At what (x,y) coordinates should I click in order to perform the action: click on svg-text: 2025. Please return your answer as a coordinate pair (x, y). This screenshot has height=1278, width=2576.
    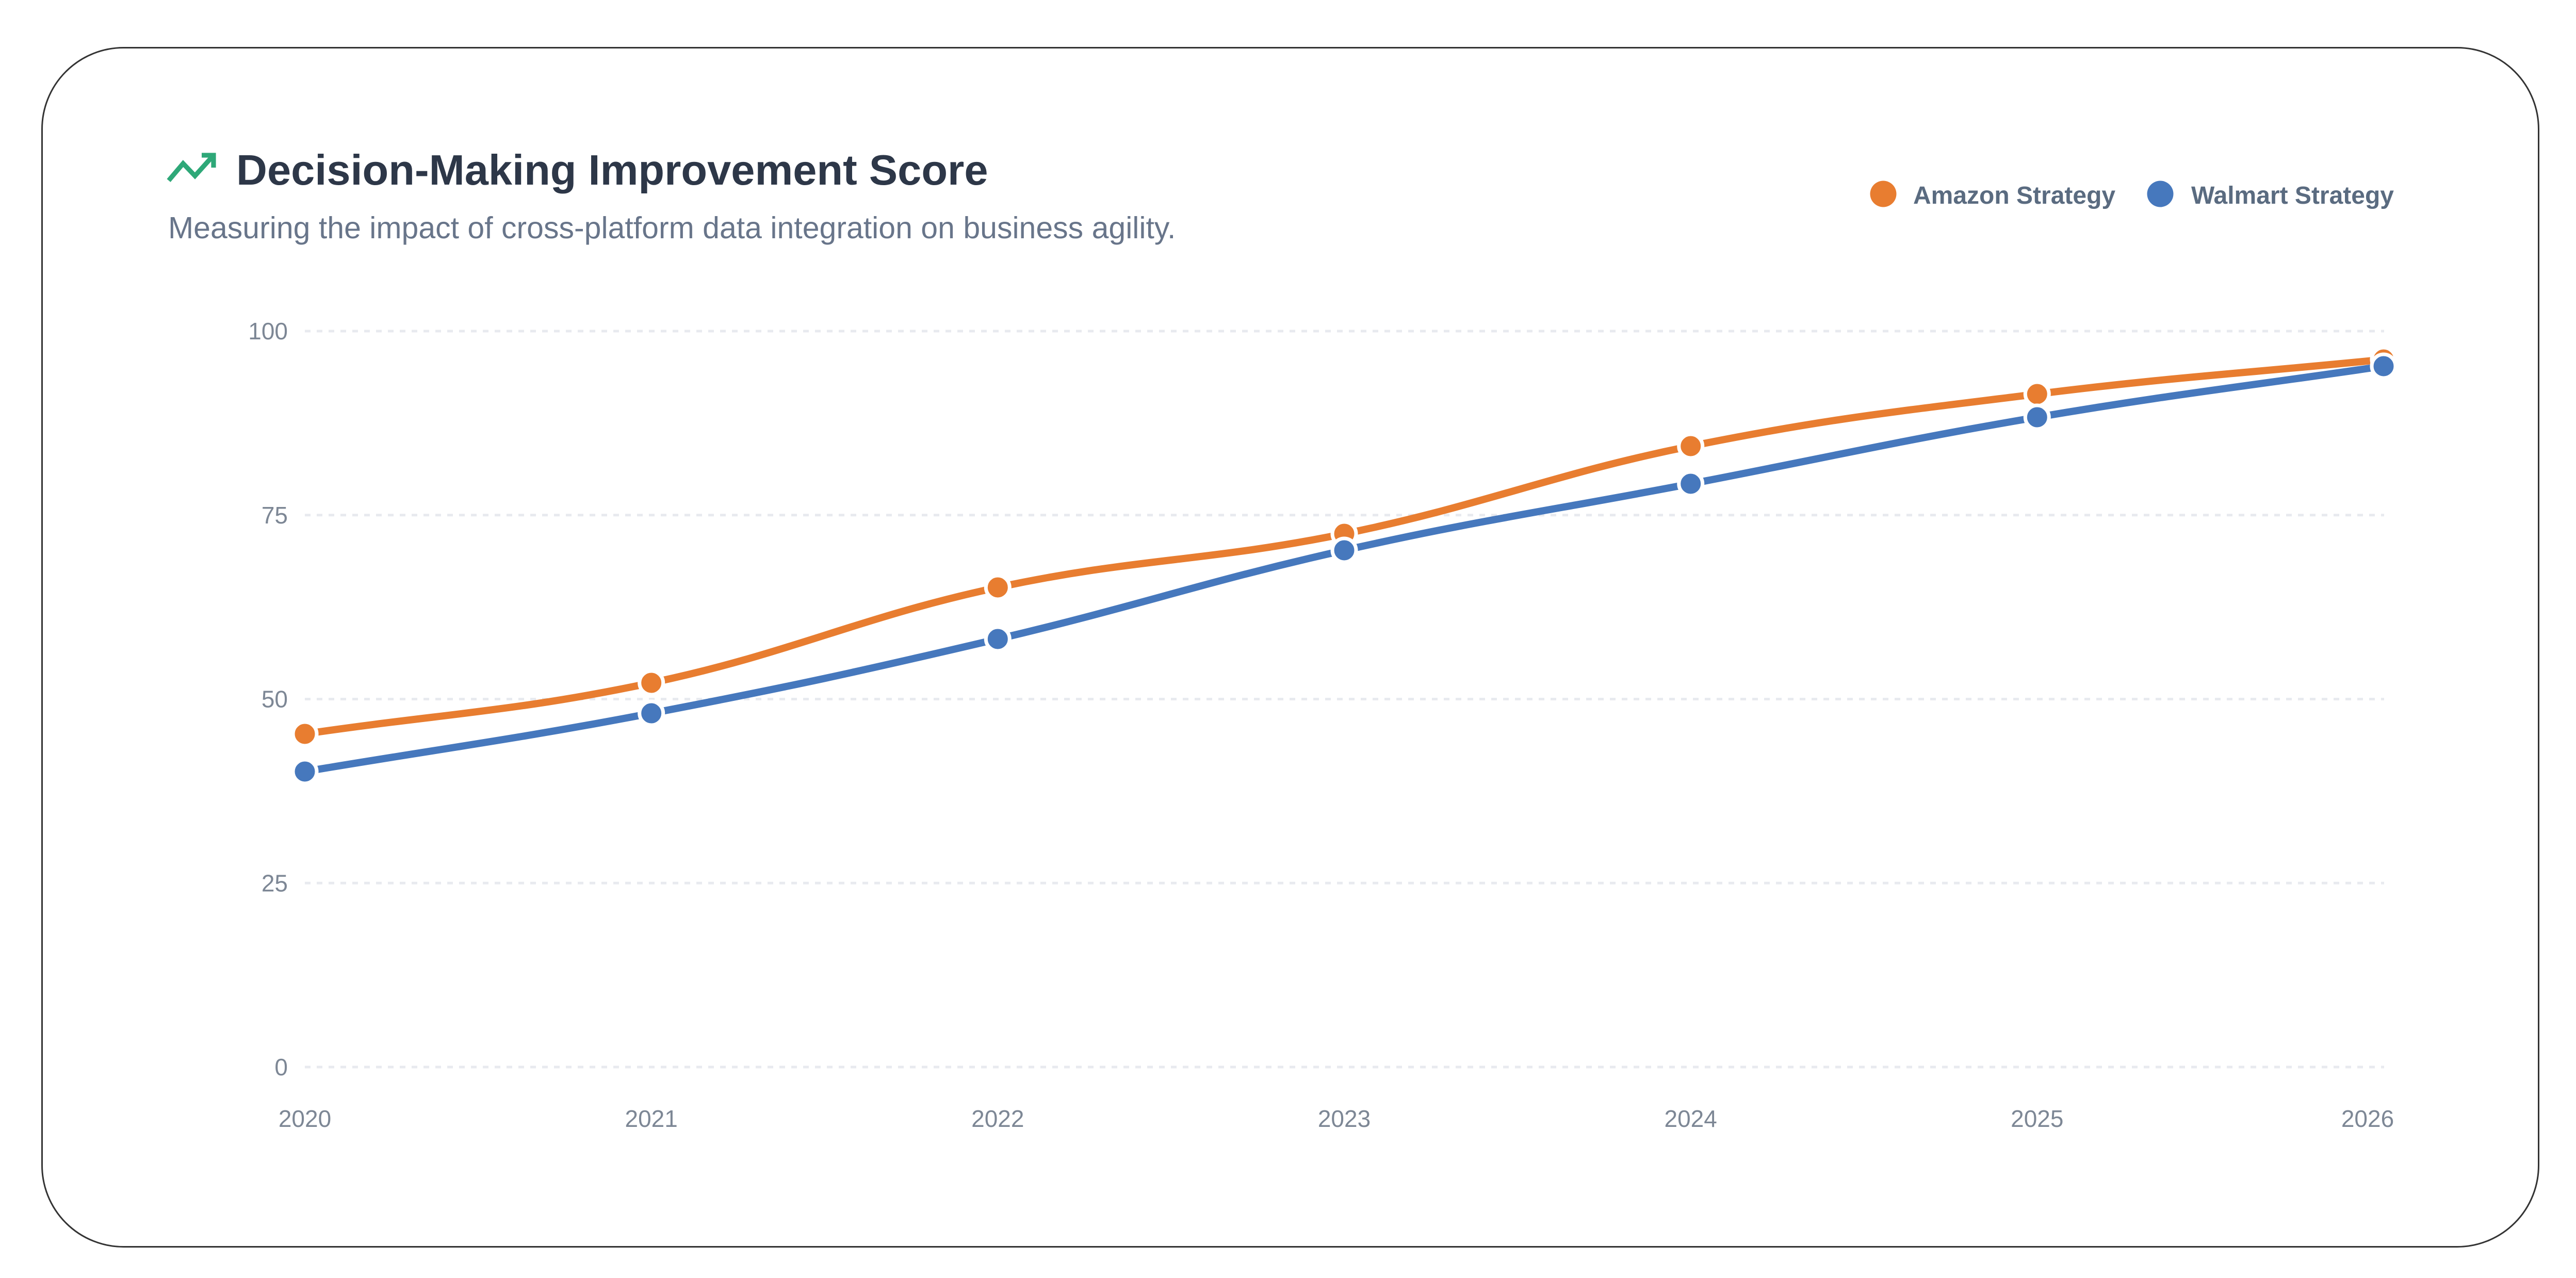
    Looking at the image, I should click on (2037, 1118).